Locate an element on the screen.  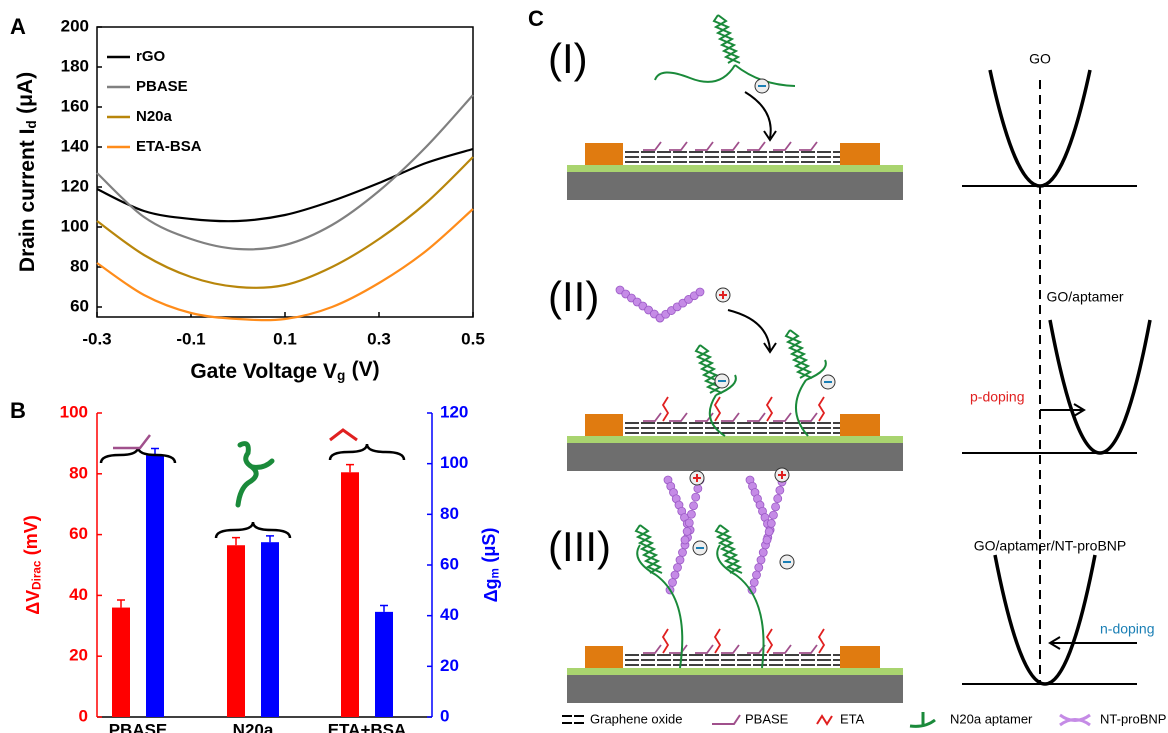
doping-label: p-doping is located at coordinates (997, 397).